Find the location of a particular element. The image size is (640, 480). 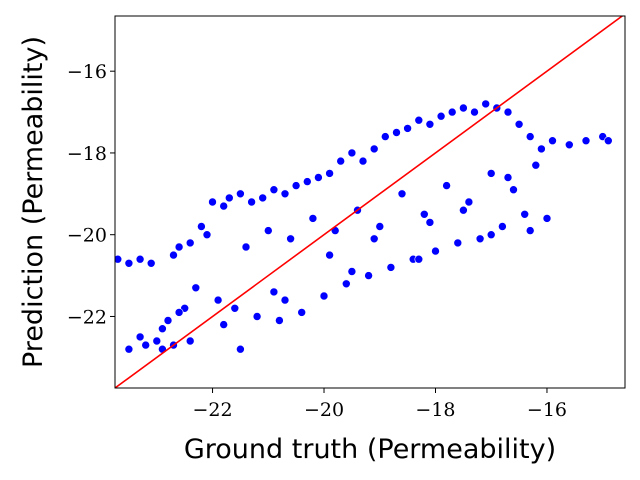

y-axis-label: Prediction (Permeability) is located at coordinates (33, 202).